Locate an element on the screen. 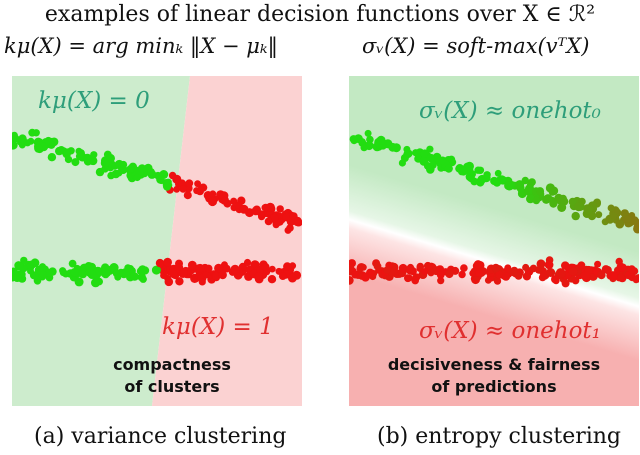 This screenshot has width=640, height=455. label-onehot-0: σᵥ(X) ≈ onehot₀ is located at coordinates (510, 111).